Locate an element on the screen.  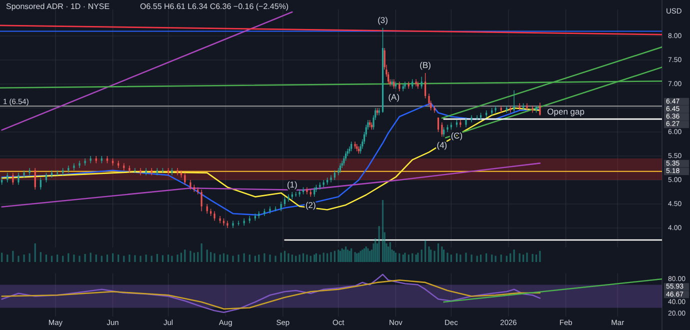
annotation: (B) is located at coordinates (426, 65).